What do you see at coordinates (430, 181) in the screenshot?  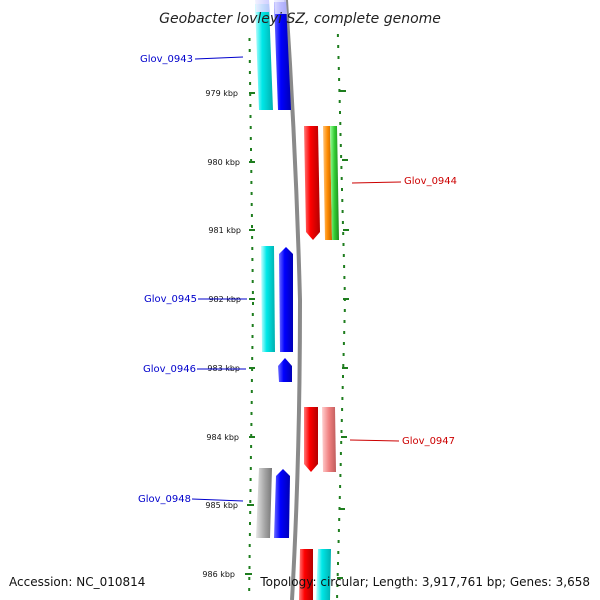 I see `gene-label: Glov_0944` at bounding box center [430, 181].